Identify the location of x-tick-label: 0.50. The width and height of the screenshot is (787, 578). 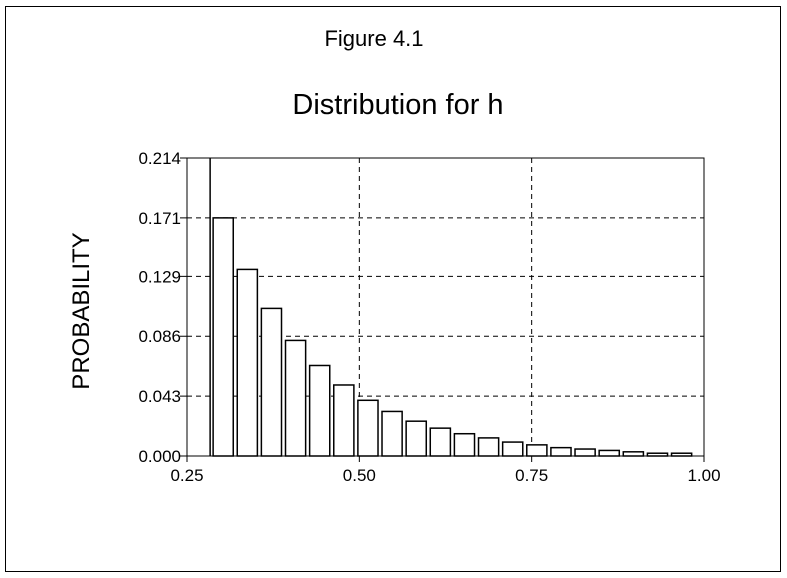
(359, 475).